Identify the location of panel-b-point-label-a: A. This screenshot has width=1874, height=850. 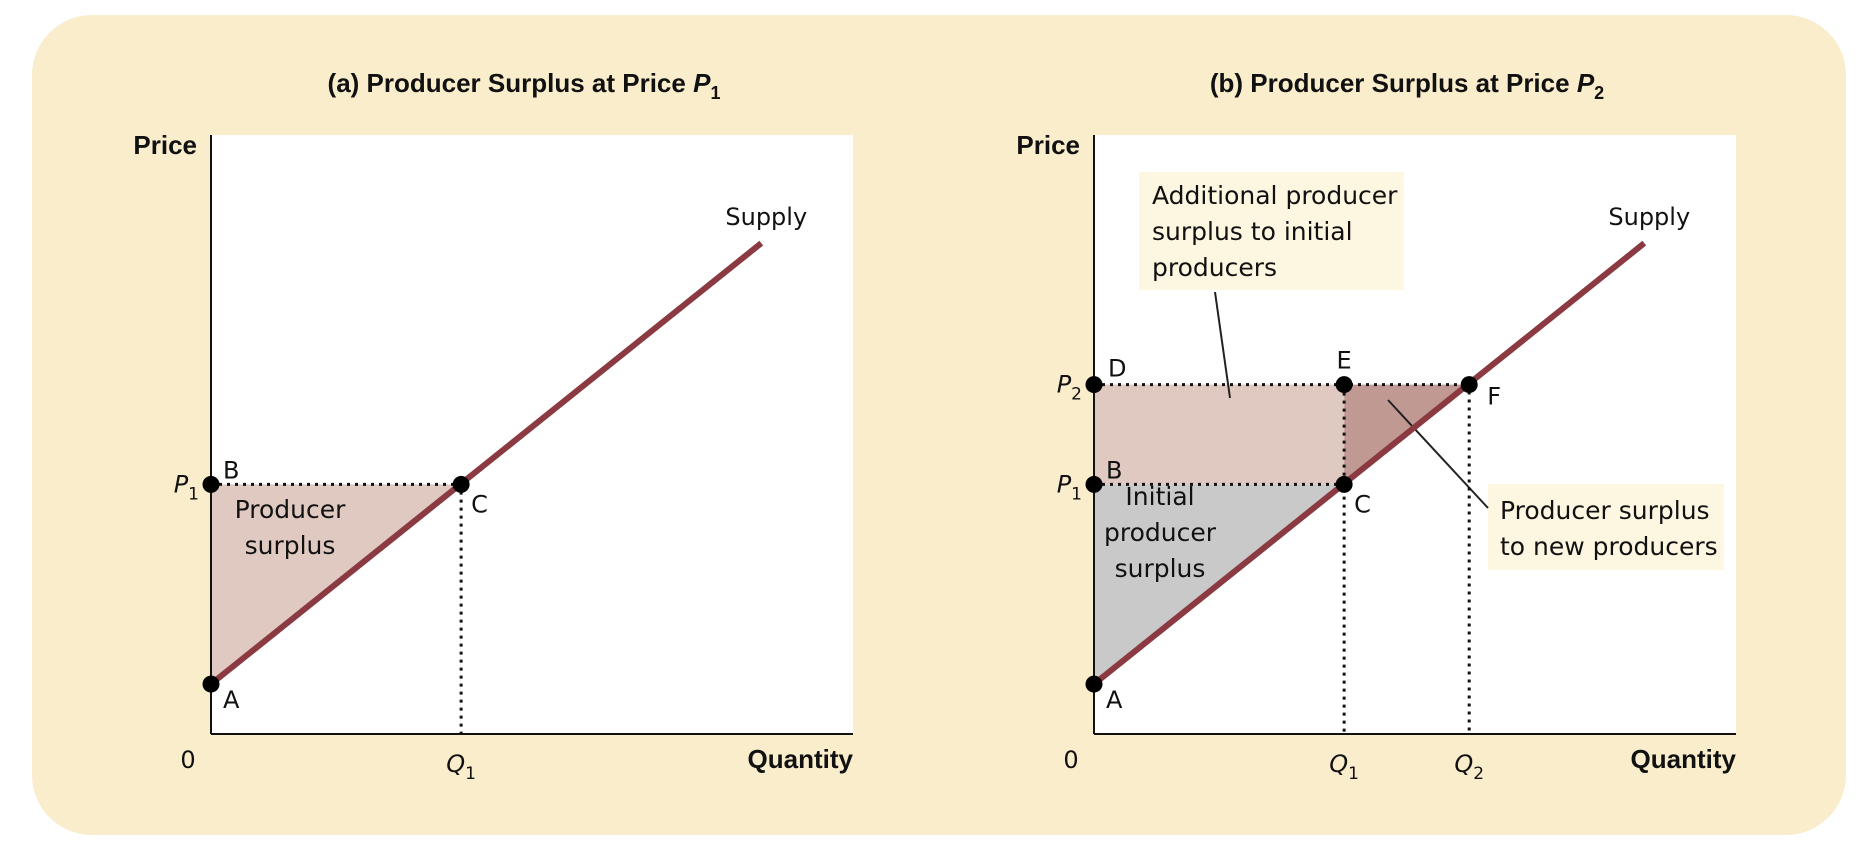
(1114, 700).